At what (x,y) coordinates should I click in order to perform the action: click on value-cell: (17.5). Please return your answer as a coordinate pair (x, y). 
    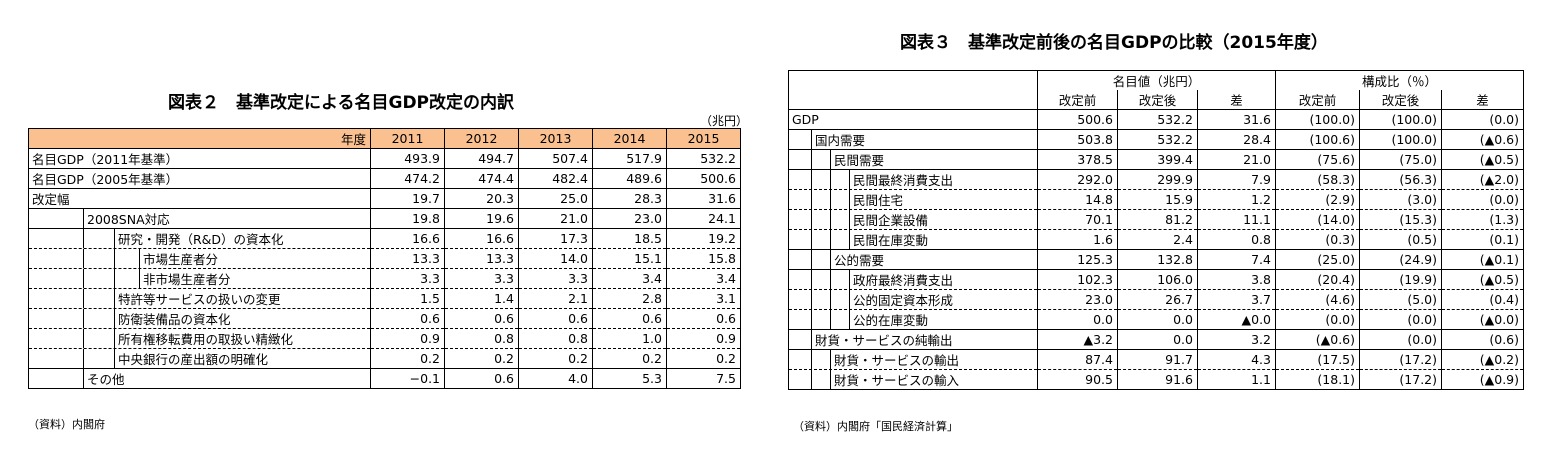
    Looking at the image, I should click on (1317, 359).